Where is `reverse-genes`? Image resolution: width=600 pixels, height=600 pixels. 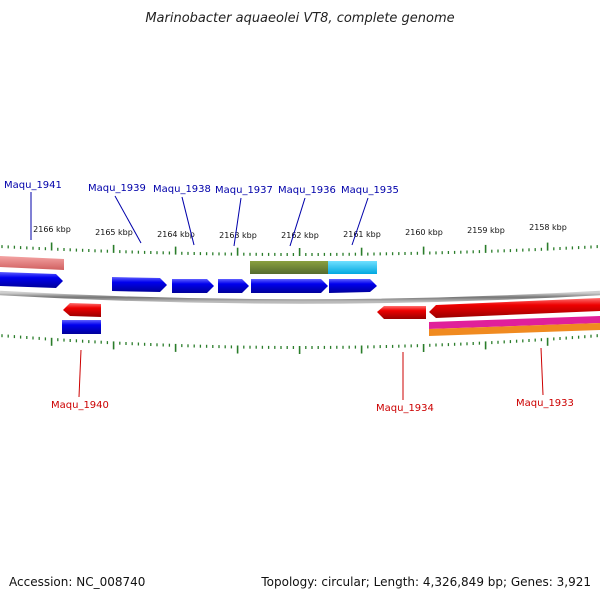 reverse-genes is located at coordinates (331, 317).